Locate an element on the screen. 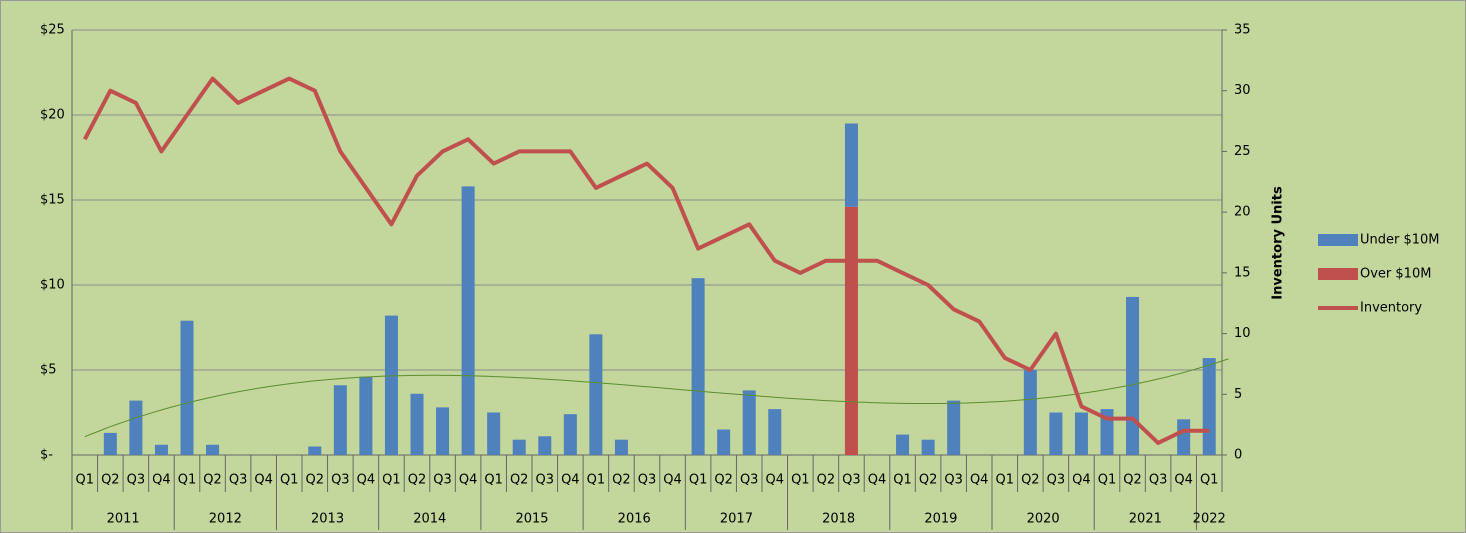 This screenshot has height=533, width=1466. x-group-label: 2017 is located at coordinates (736, 519).